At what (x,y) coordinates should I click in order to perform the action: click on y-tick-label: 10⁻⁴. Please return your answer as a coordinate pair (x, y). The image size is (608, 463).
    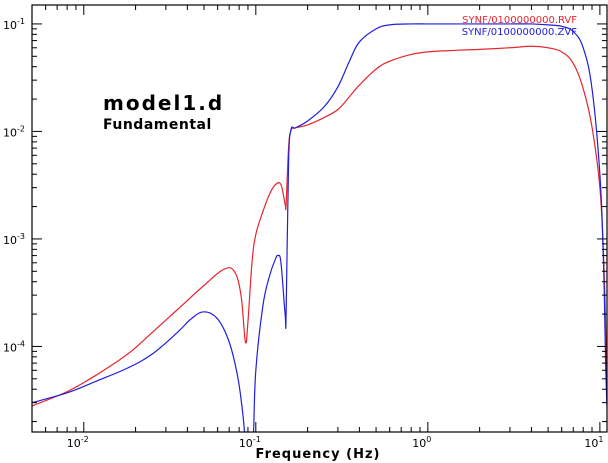
    Looking at the image, I should click on (14, 346).